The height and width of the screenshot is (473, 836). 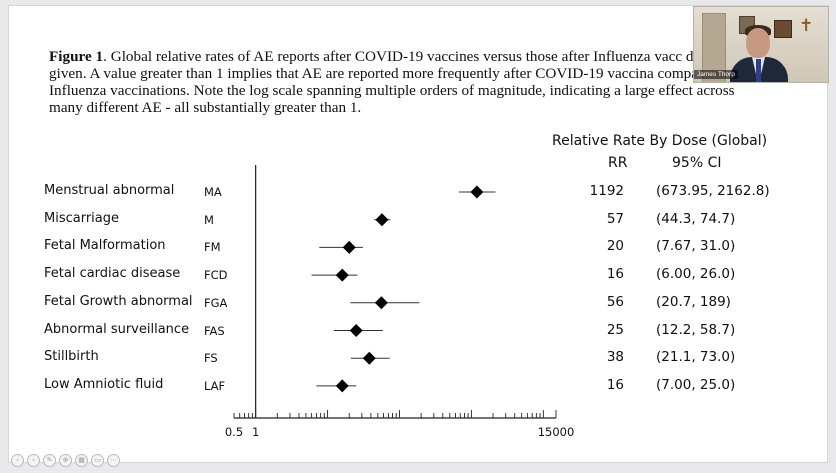 What do you see at coordinates (97, 460) in the screenshot?
I see `subtitle-icon: ▭` at bounding box center [97, 460].